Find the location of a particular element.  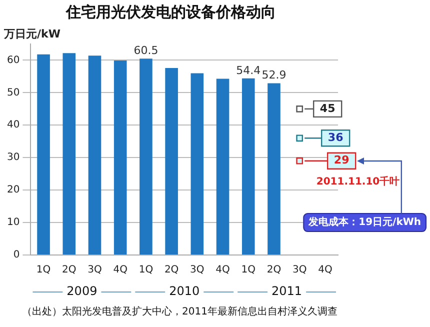

text: 2009 is located at coordinates (82, 291).